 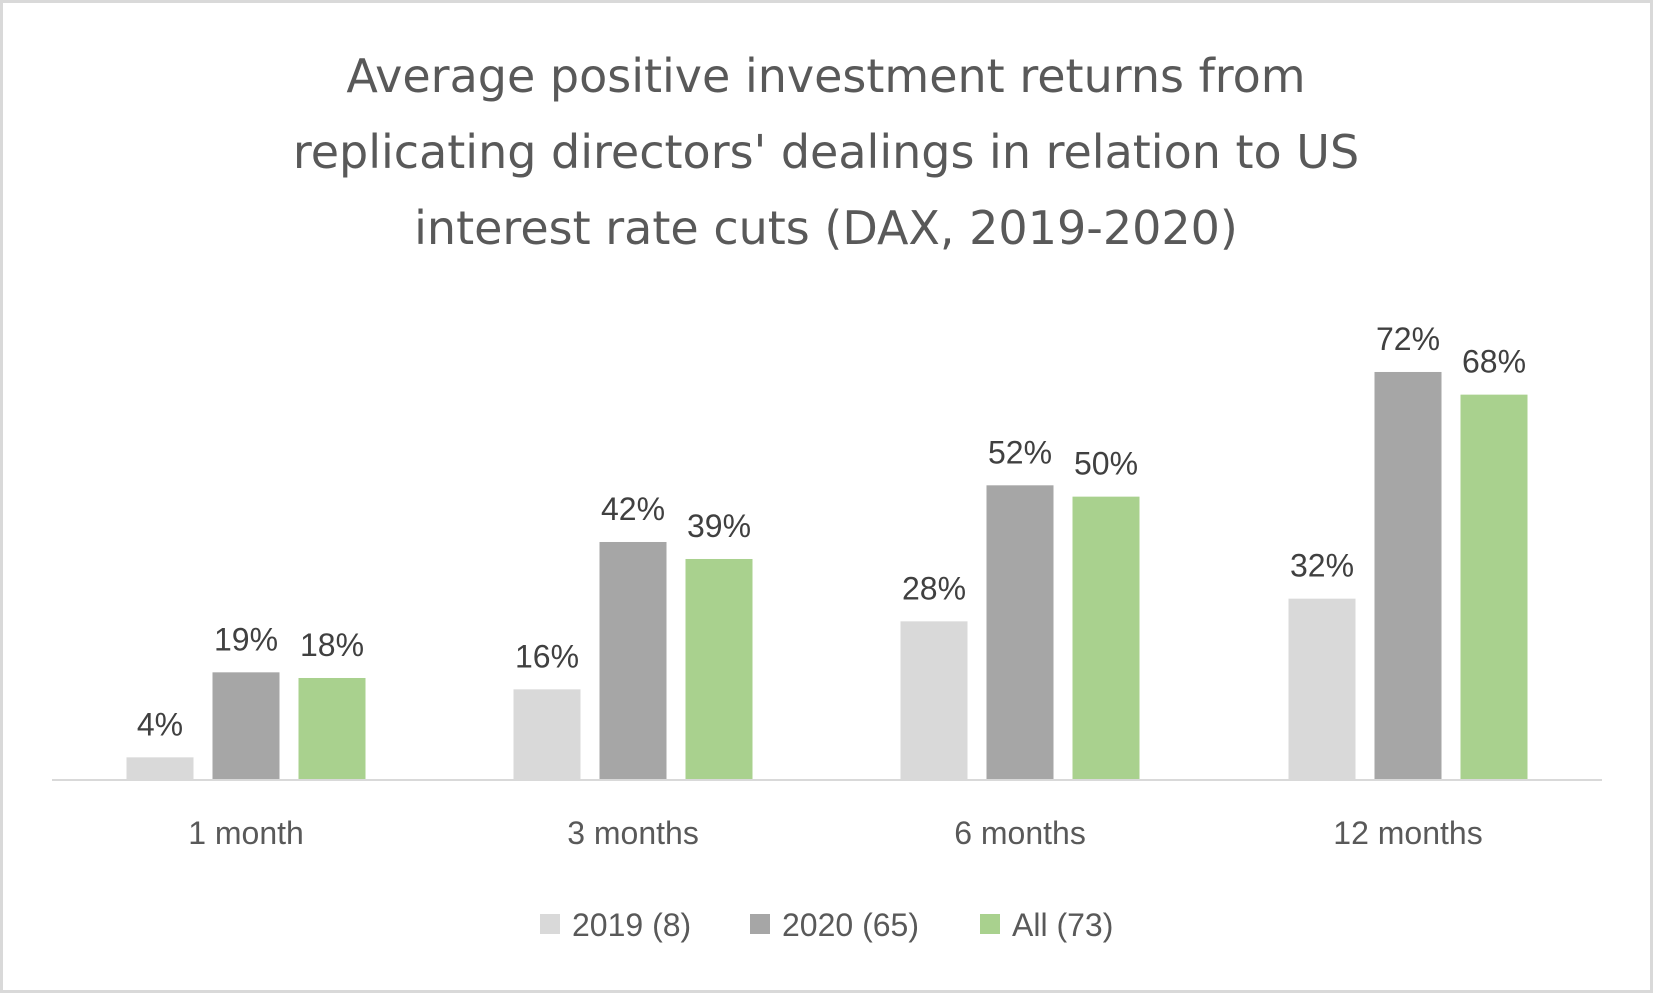 What do you see at coordinates (547, 656) in the screenshot?
I see `data-label-1-2: 16%` at bounding box center [547, 656].